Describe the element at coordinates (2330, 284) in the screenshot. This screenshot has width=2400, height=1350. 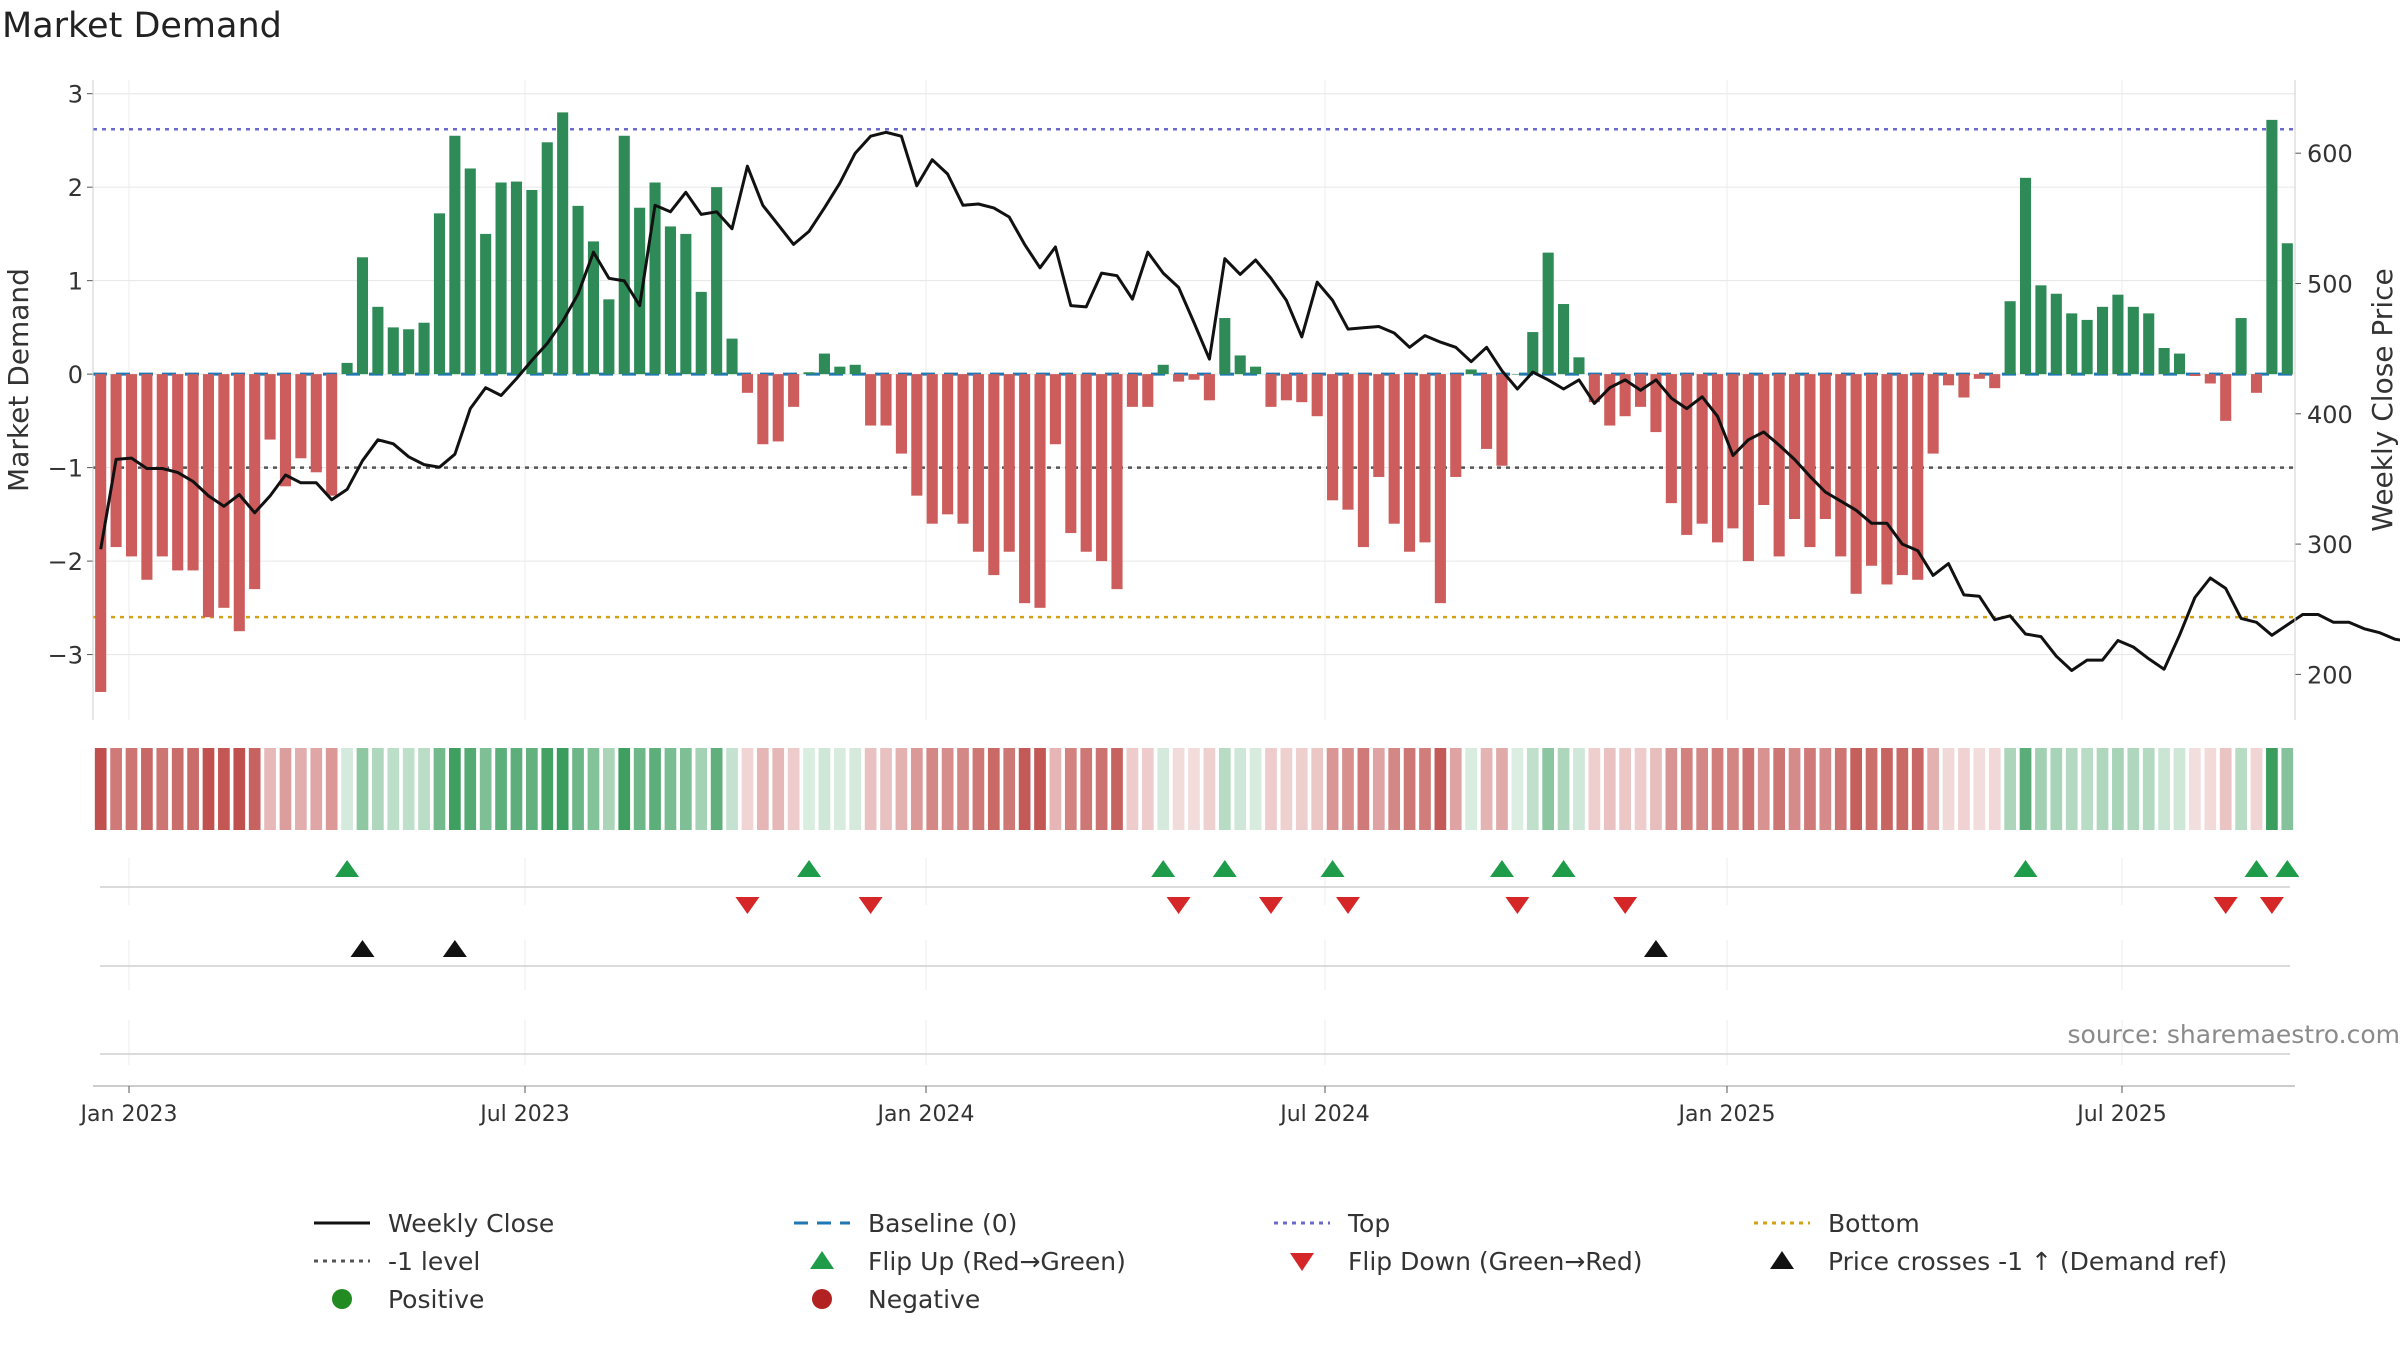
I see `y2-tick-label: 500` at that location.